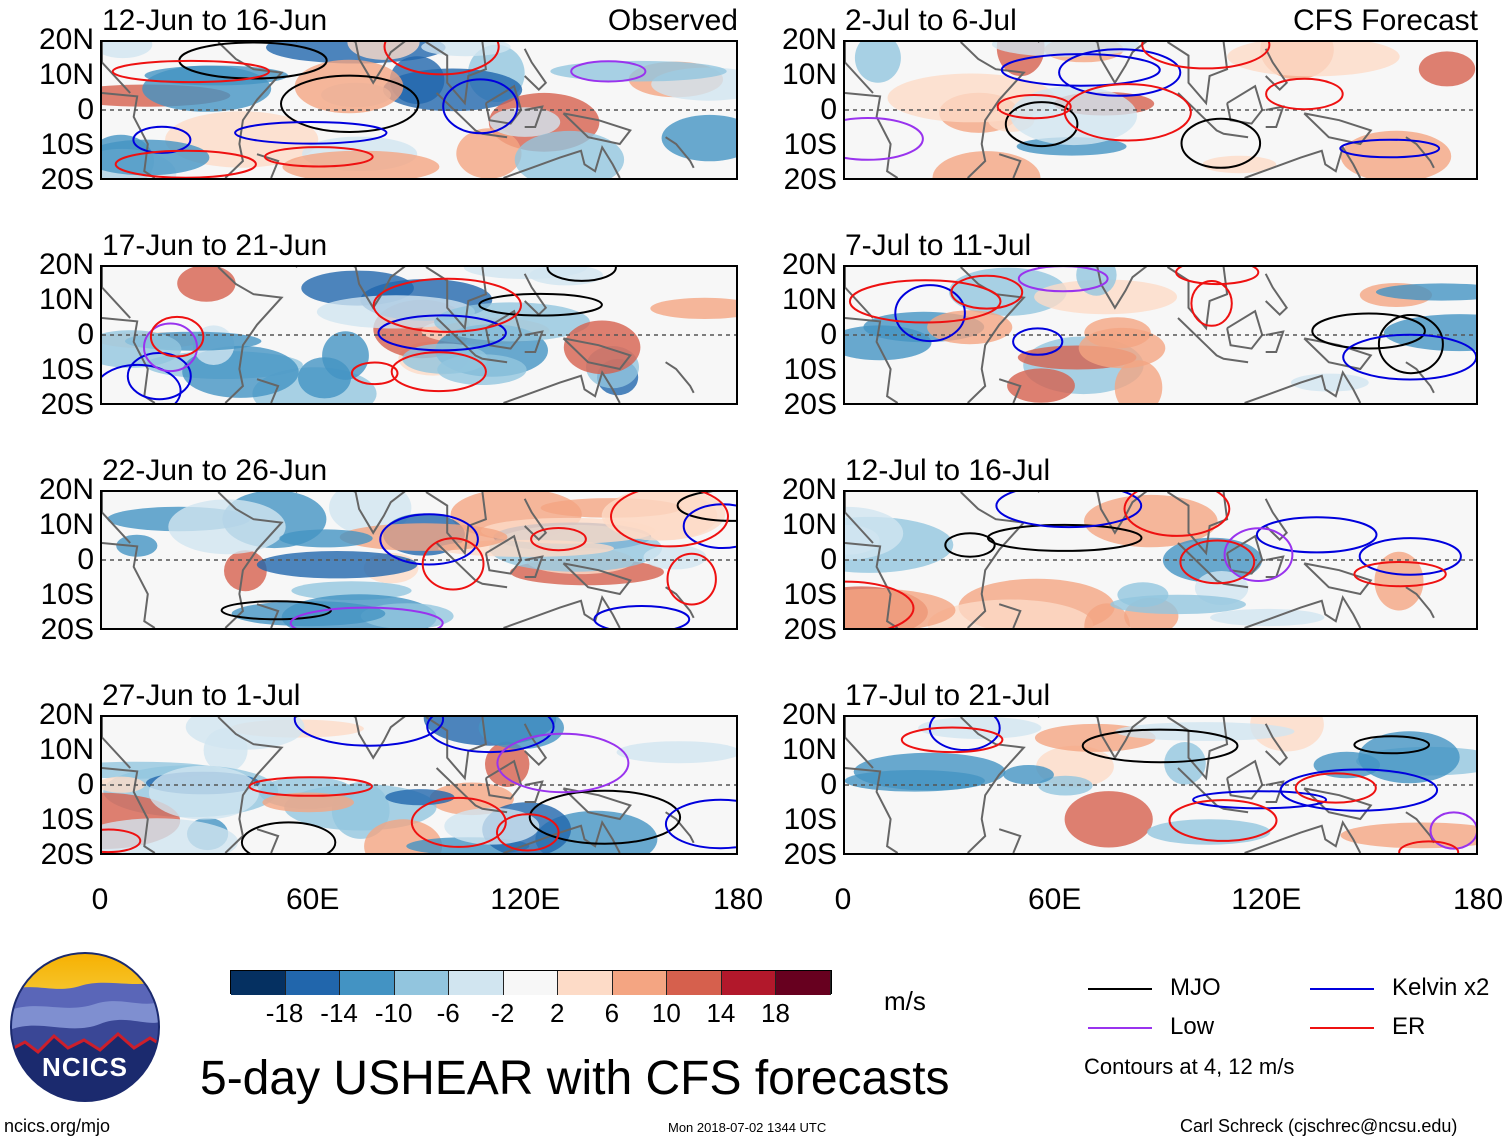  What do you see at coordinates (525, 899) in the screenshot?
I see `x-tick-label: 120E` at bounding box center [525, 899].